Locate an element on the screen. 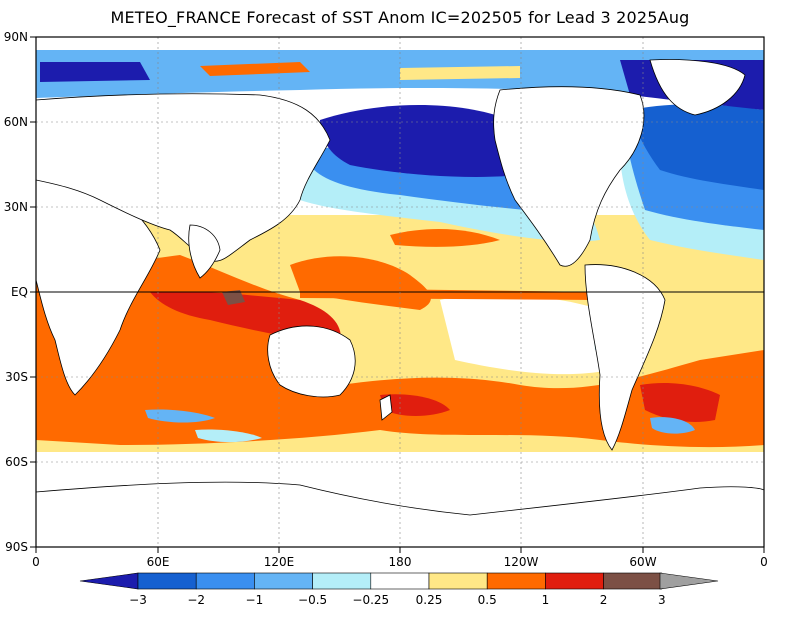  maritime-brown-core is located at coordinates (233, 297).